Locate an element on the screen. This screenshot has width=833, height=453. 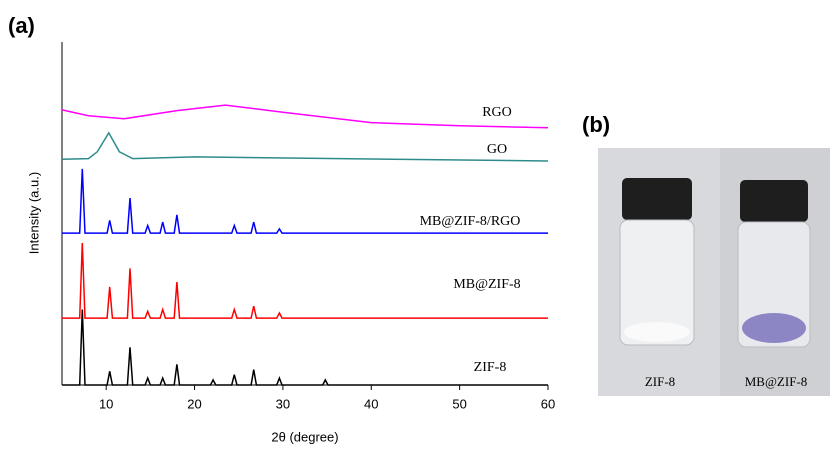
photo-caption: ZIF-8 is located at coordinates (660, 381).